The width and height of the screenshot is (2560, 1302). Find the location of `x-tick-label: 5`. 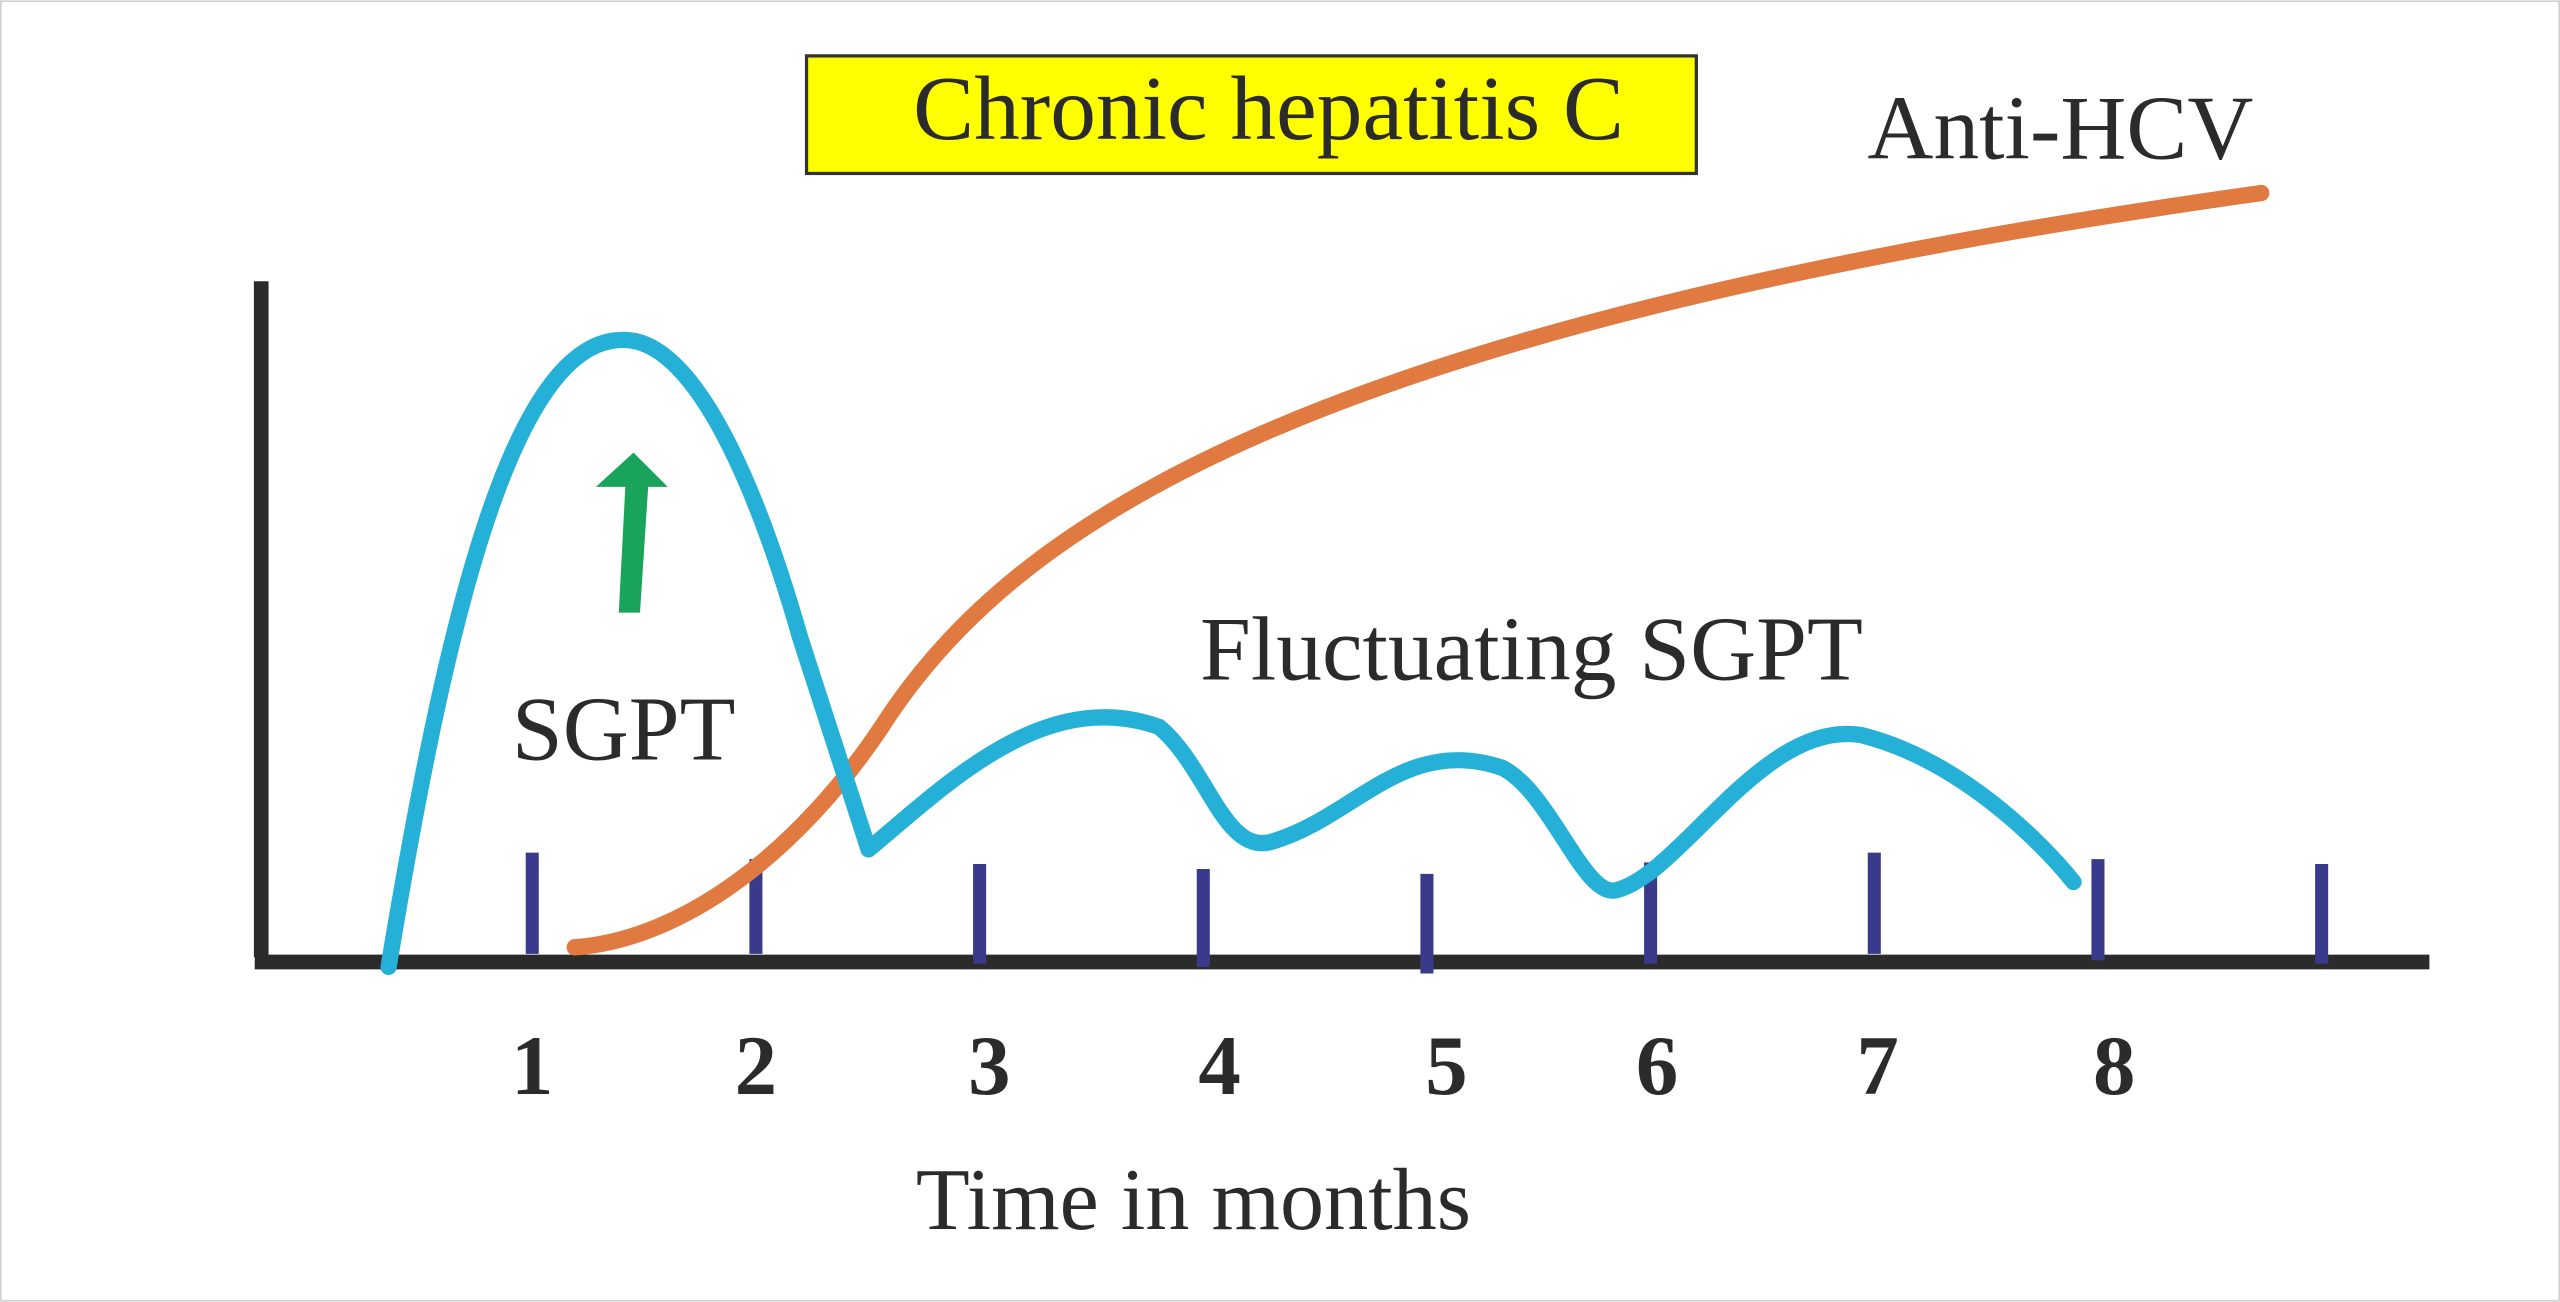

x-tick-label: 5 is located at coordinates (1446, 1066).